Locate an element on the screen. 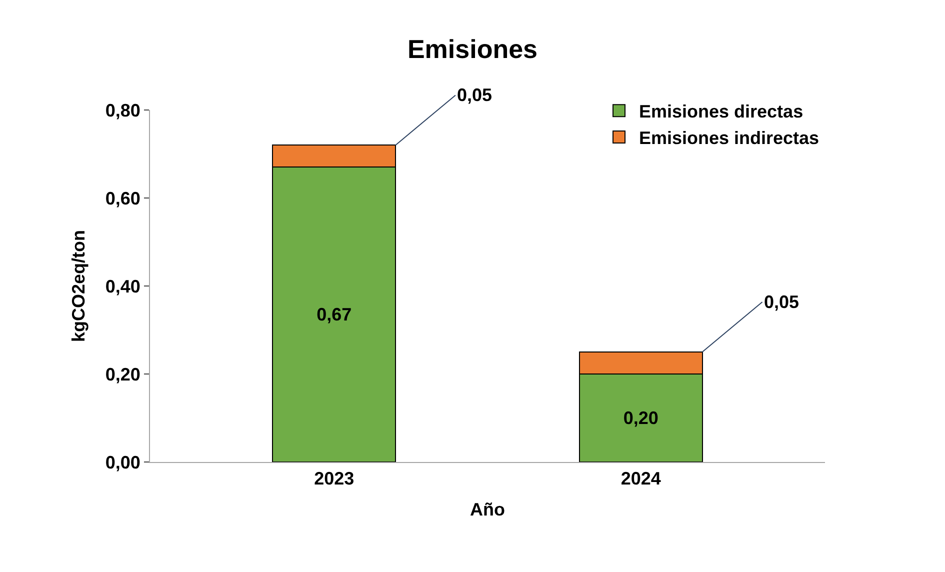  y-axis-title: kgCO2eq/ton is located at coordinates (78, 286).